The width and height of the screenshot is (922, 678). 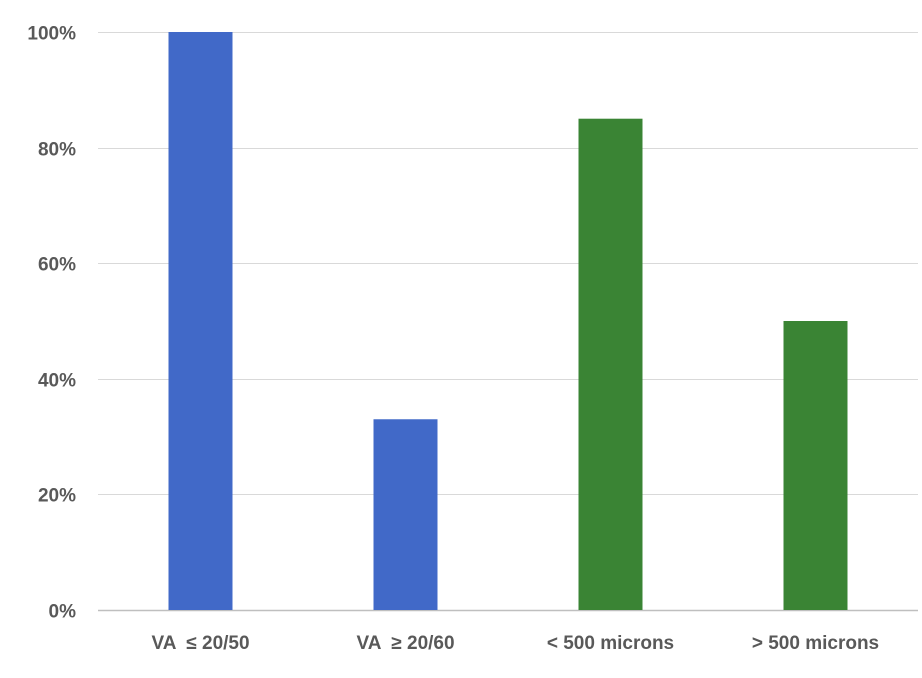 I want to click on y-axis-ticks: 0% 20% 40% 60% 80% 100%, so click(x=51, y=323).